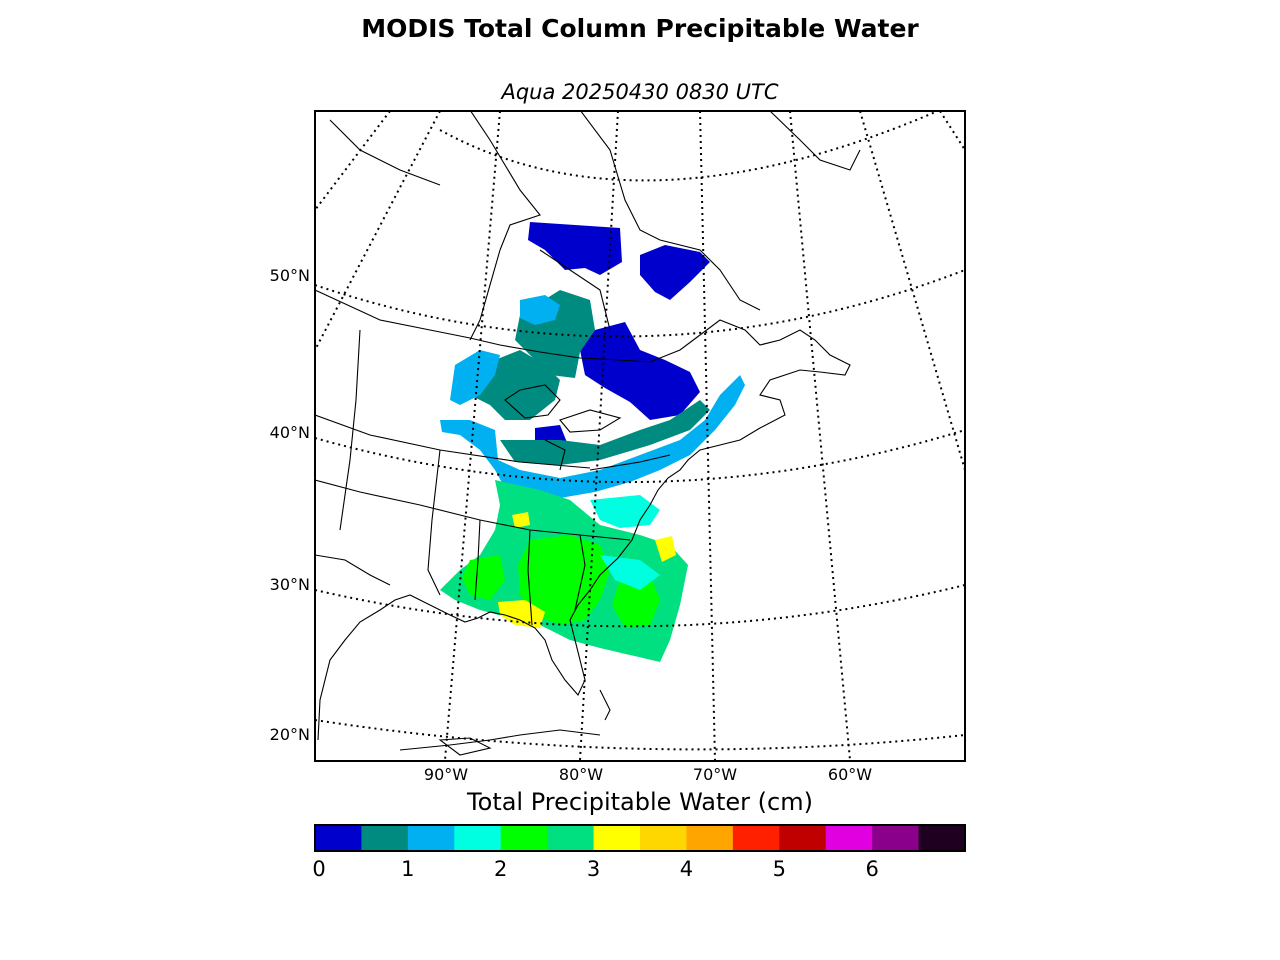  What do you see at coordinates (407, 869) in the screenshot?
I see `colorbar-tick-label: 1` at bounding box center [407, 869].